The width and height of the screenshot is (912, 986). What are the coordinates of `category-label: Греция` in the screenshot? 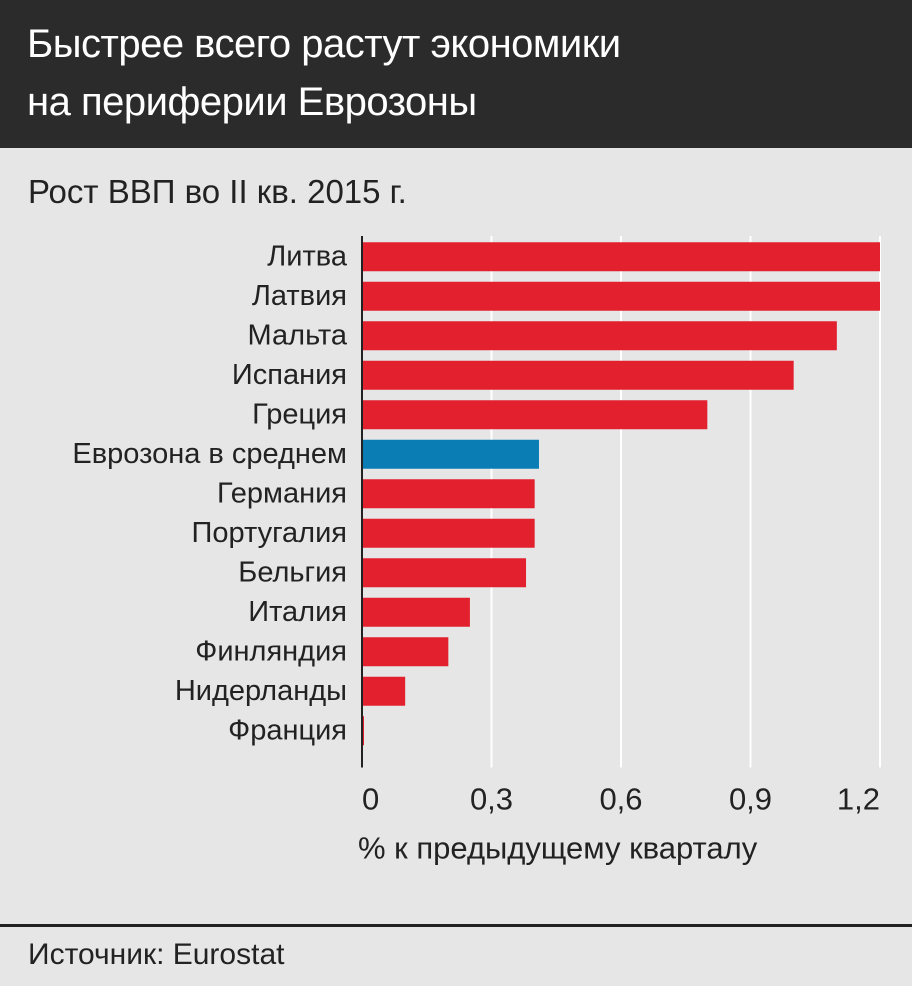 It's located at (299, 414).